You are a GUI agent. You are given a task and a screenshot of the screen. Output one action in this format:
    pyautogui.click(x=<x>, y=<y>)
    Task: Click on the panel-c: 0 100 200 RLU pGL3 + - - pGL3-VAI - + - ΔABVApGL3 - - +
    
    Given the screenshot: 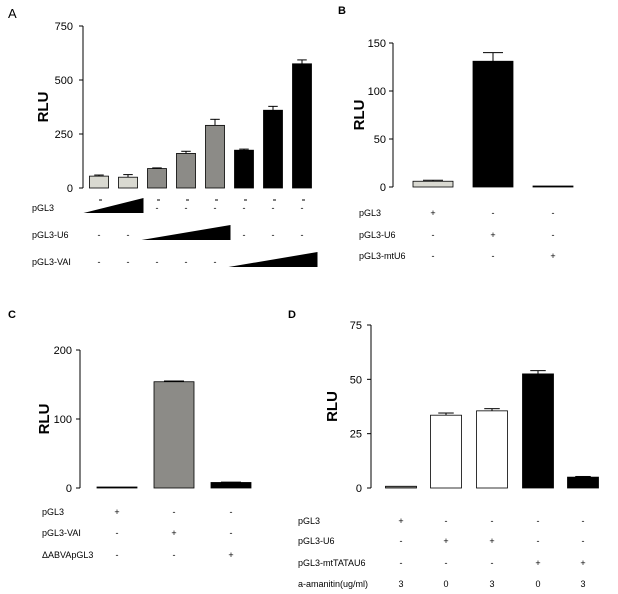 What is the action you would take?
    pyautogui.click(x=144, y=452)
    